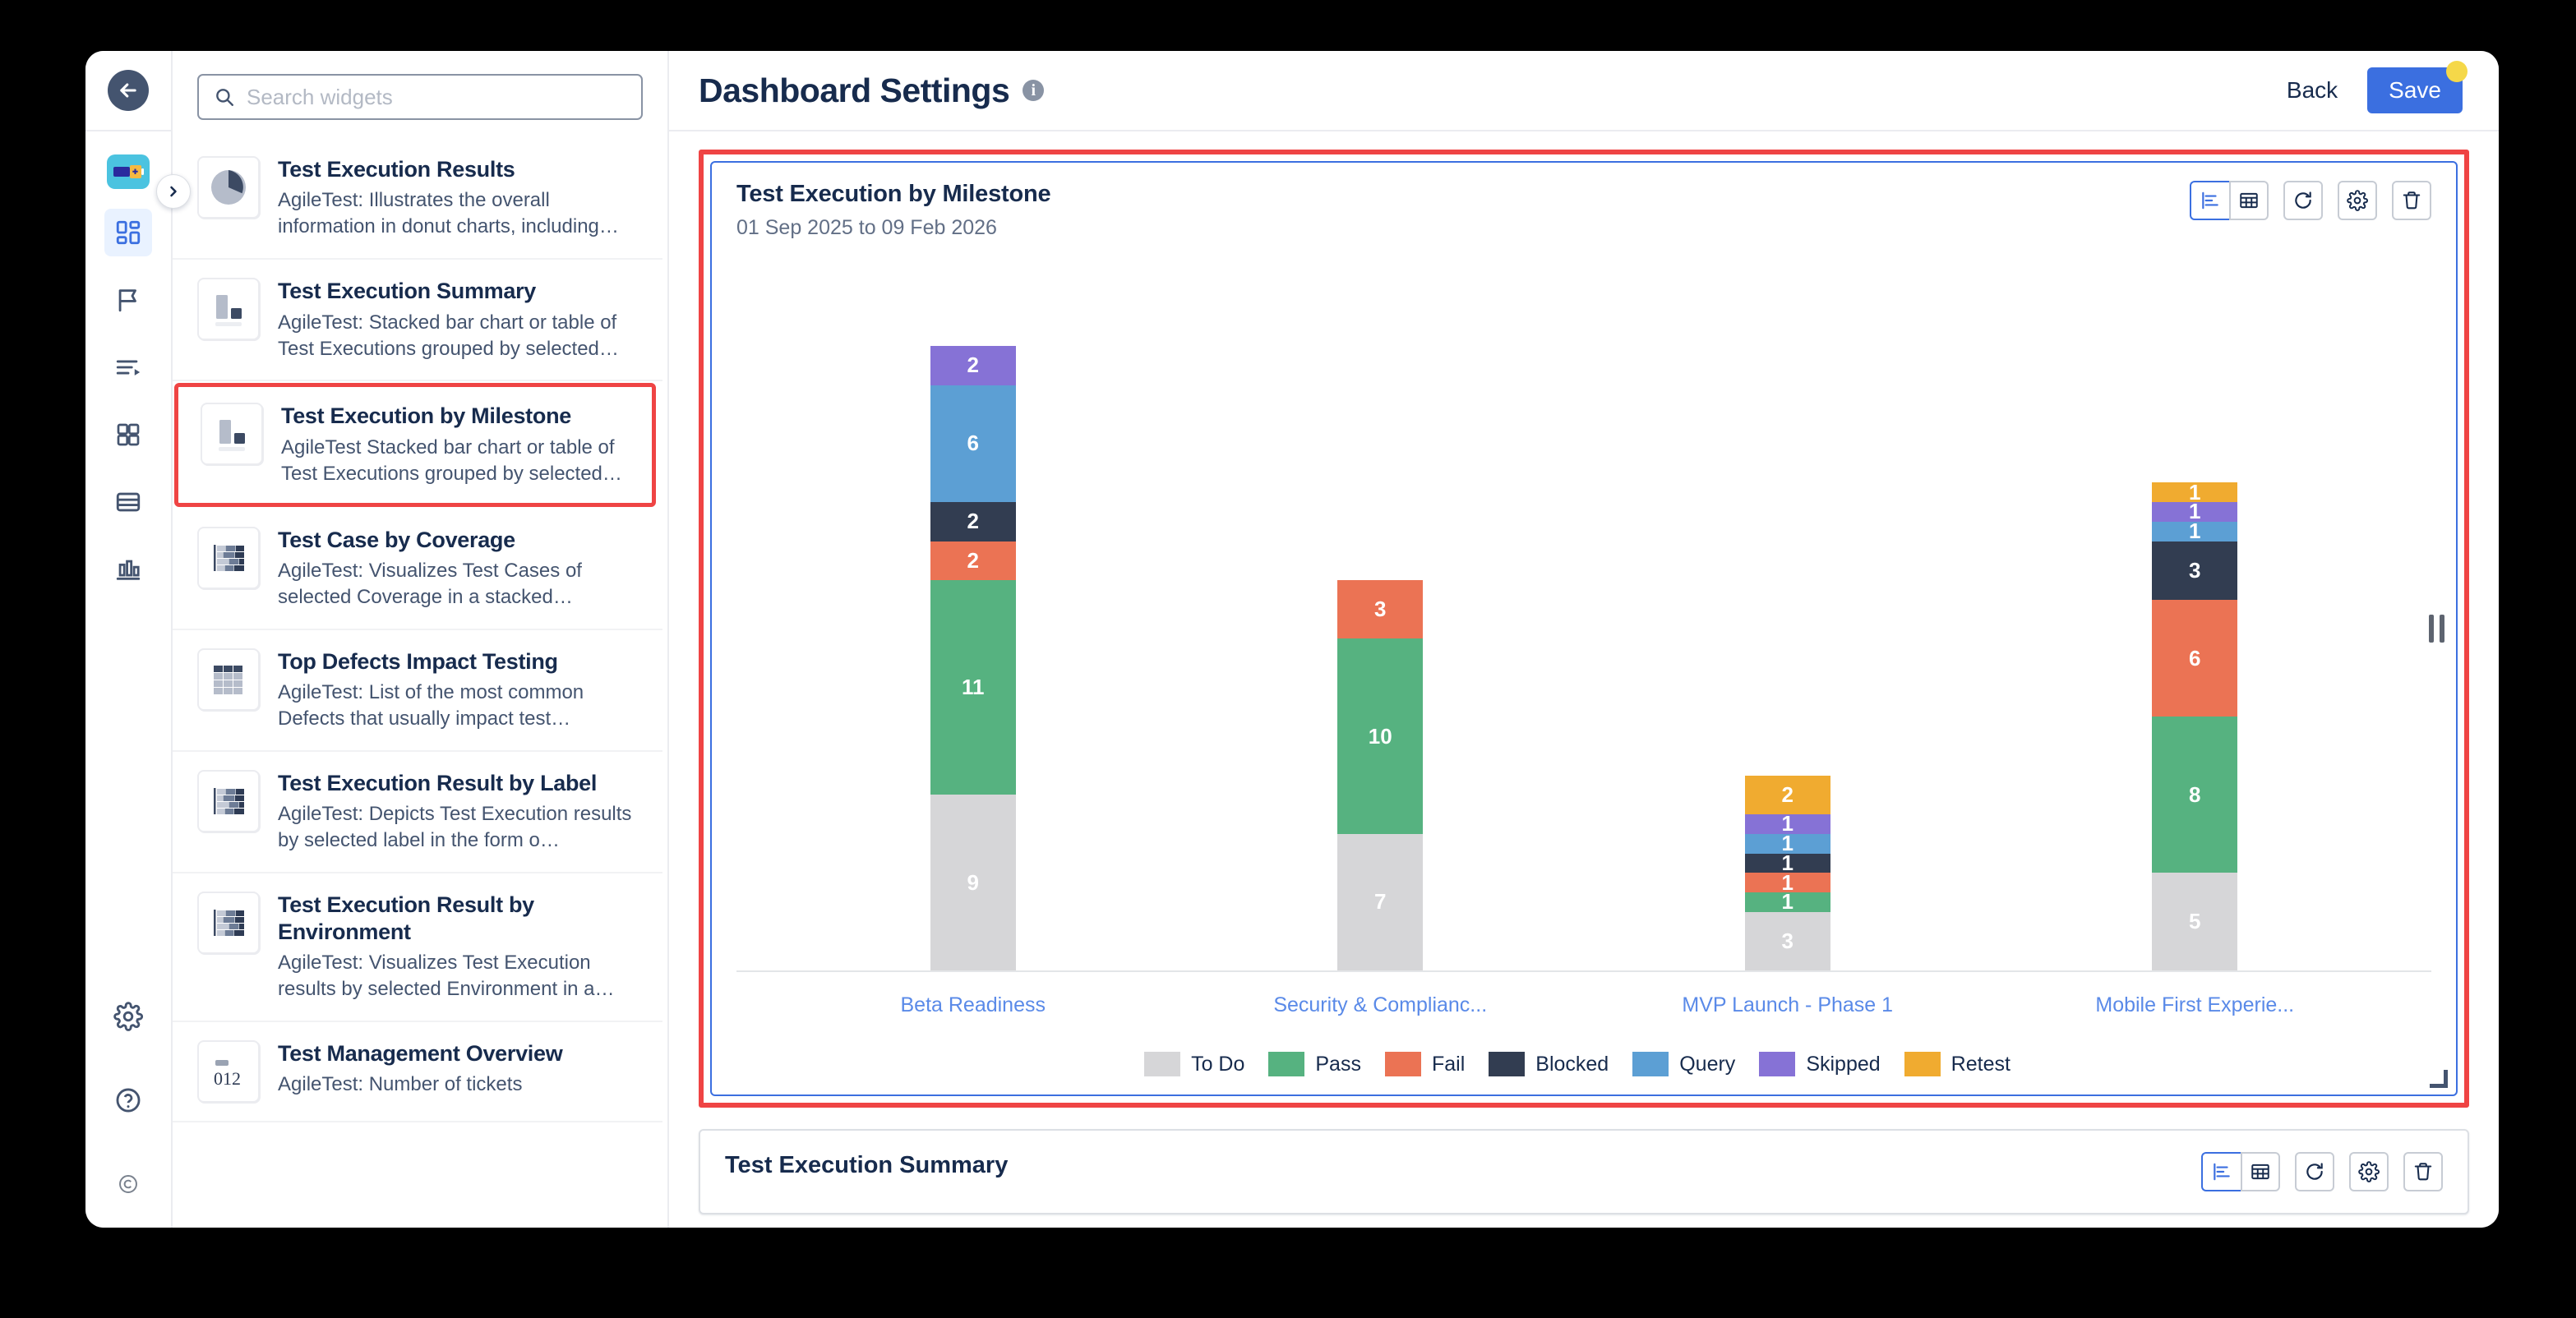 This screenshot has width=2576, height=1318. I want to click on bar-segment: 9, so click(973, 882).